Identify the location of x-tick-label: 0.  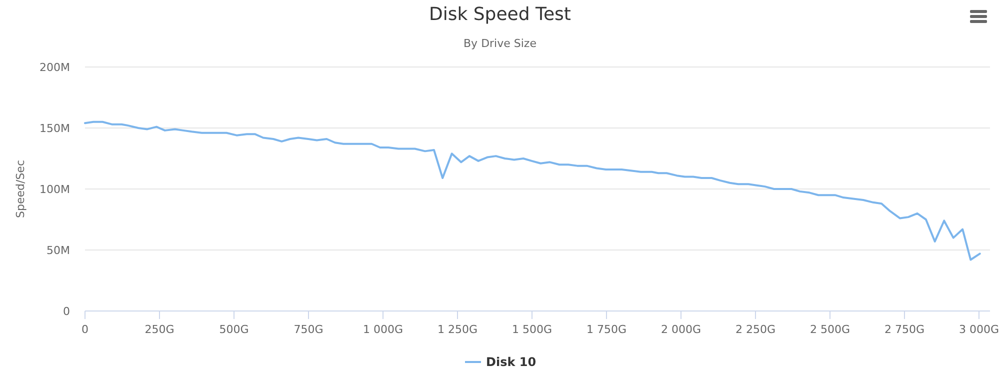
(85, 329).